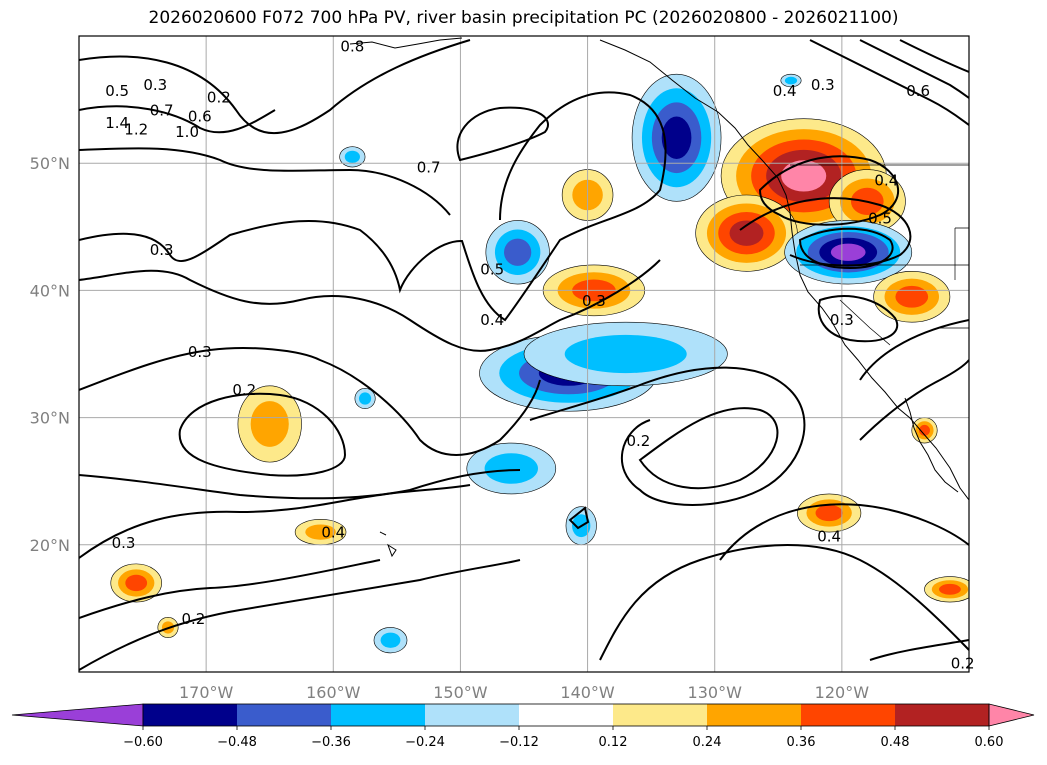 Image resolution: width=1047 pixels, height=765 pixels. Describe the element at coordinates (989, 742) in the screenshot. I see `colorbar-tick-label: 0.60` at that location.